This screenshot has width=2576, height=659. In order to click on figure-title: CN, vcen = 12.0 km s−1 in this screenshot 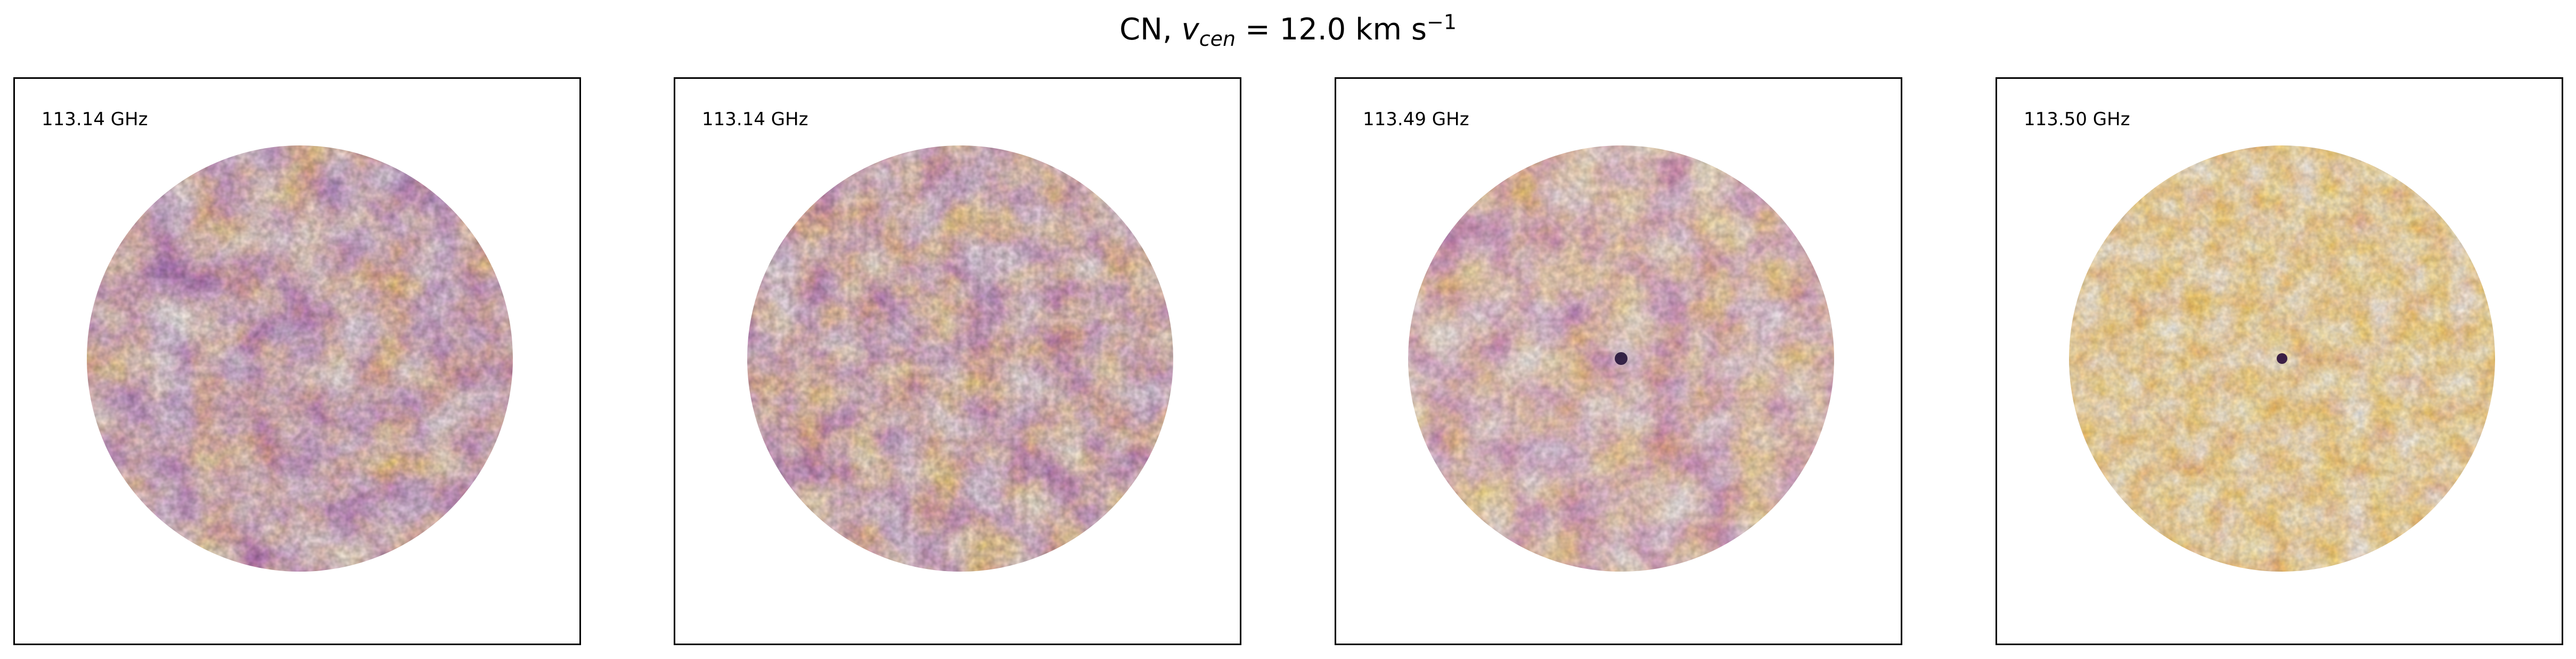, I will do `click(1288, 29)`.